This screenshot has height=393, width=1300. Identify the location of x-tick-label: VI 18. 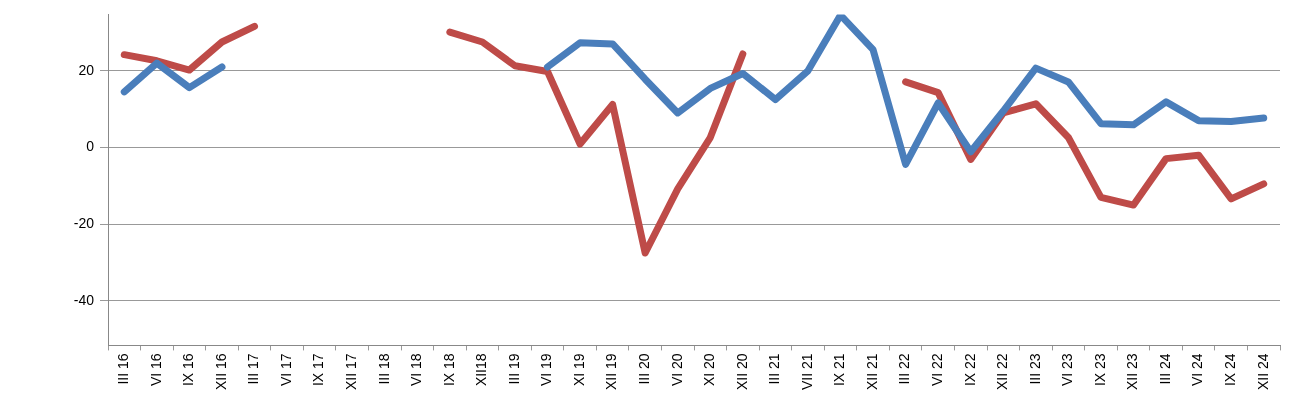
(416, 370).